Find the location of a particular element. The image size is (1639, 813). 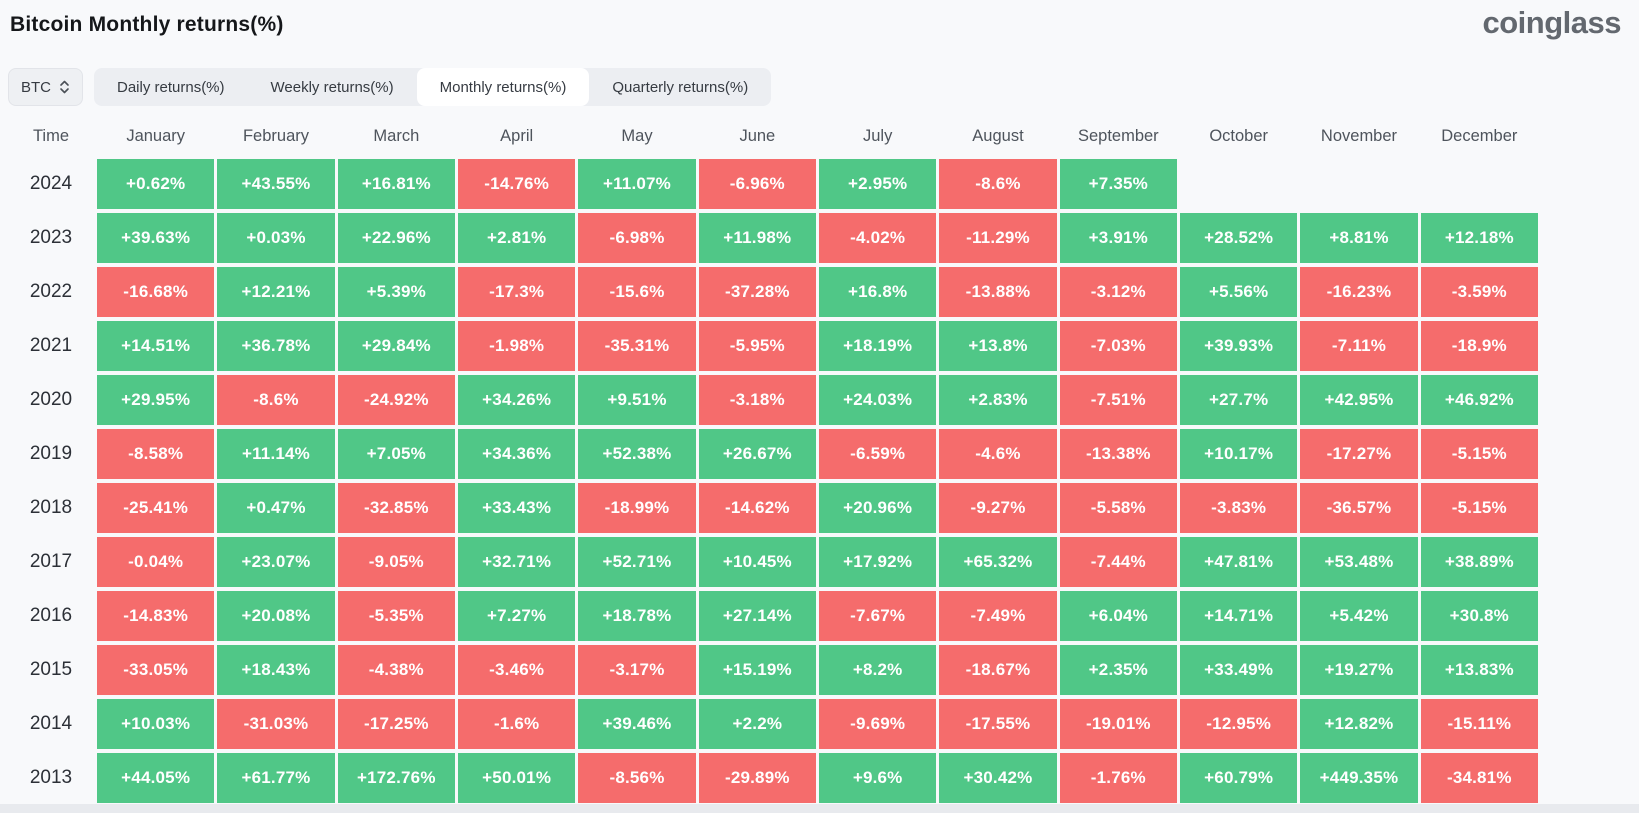

horizontal-scrollbar is located at coordinates (819, 808).